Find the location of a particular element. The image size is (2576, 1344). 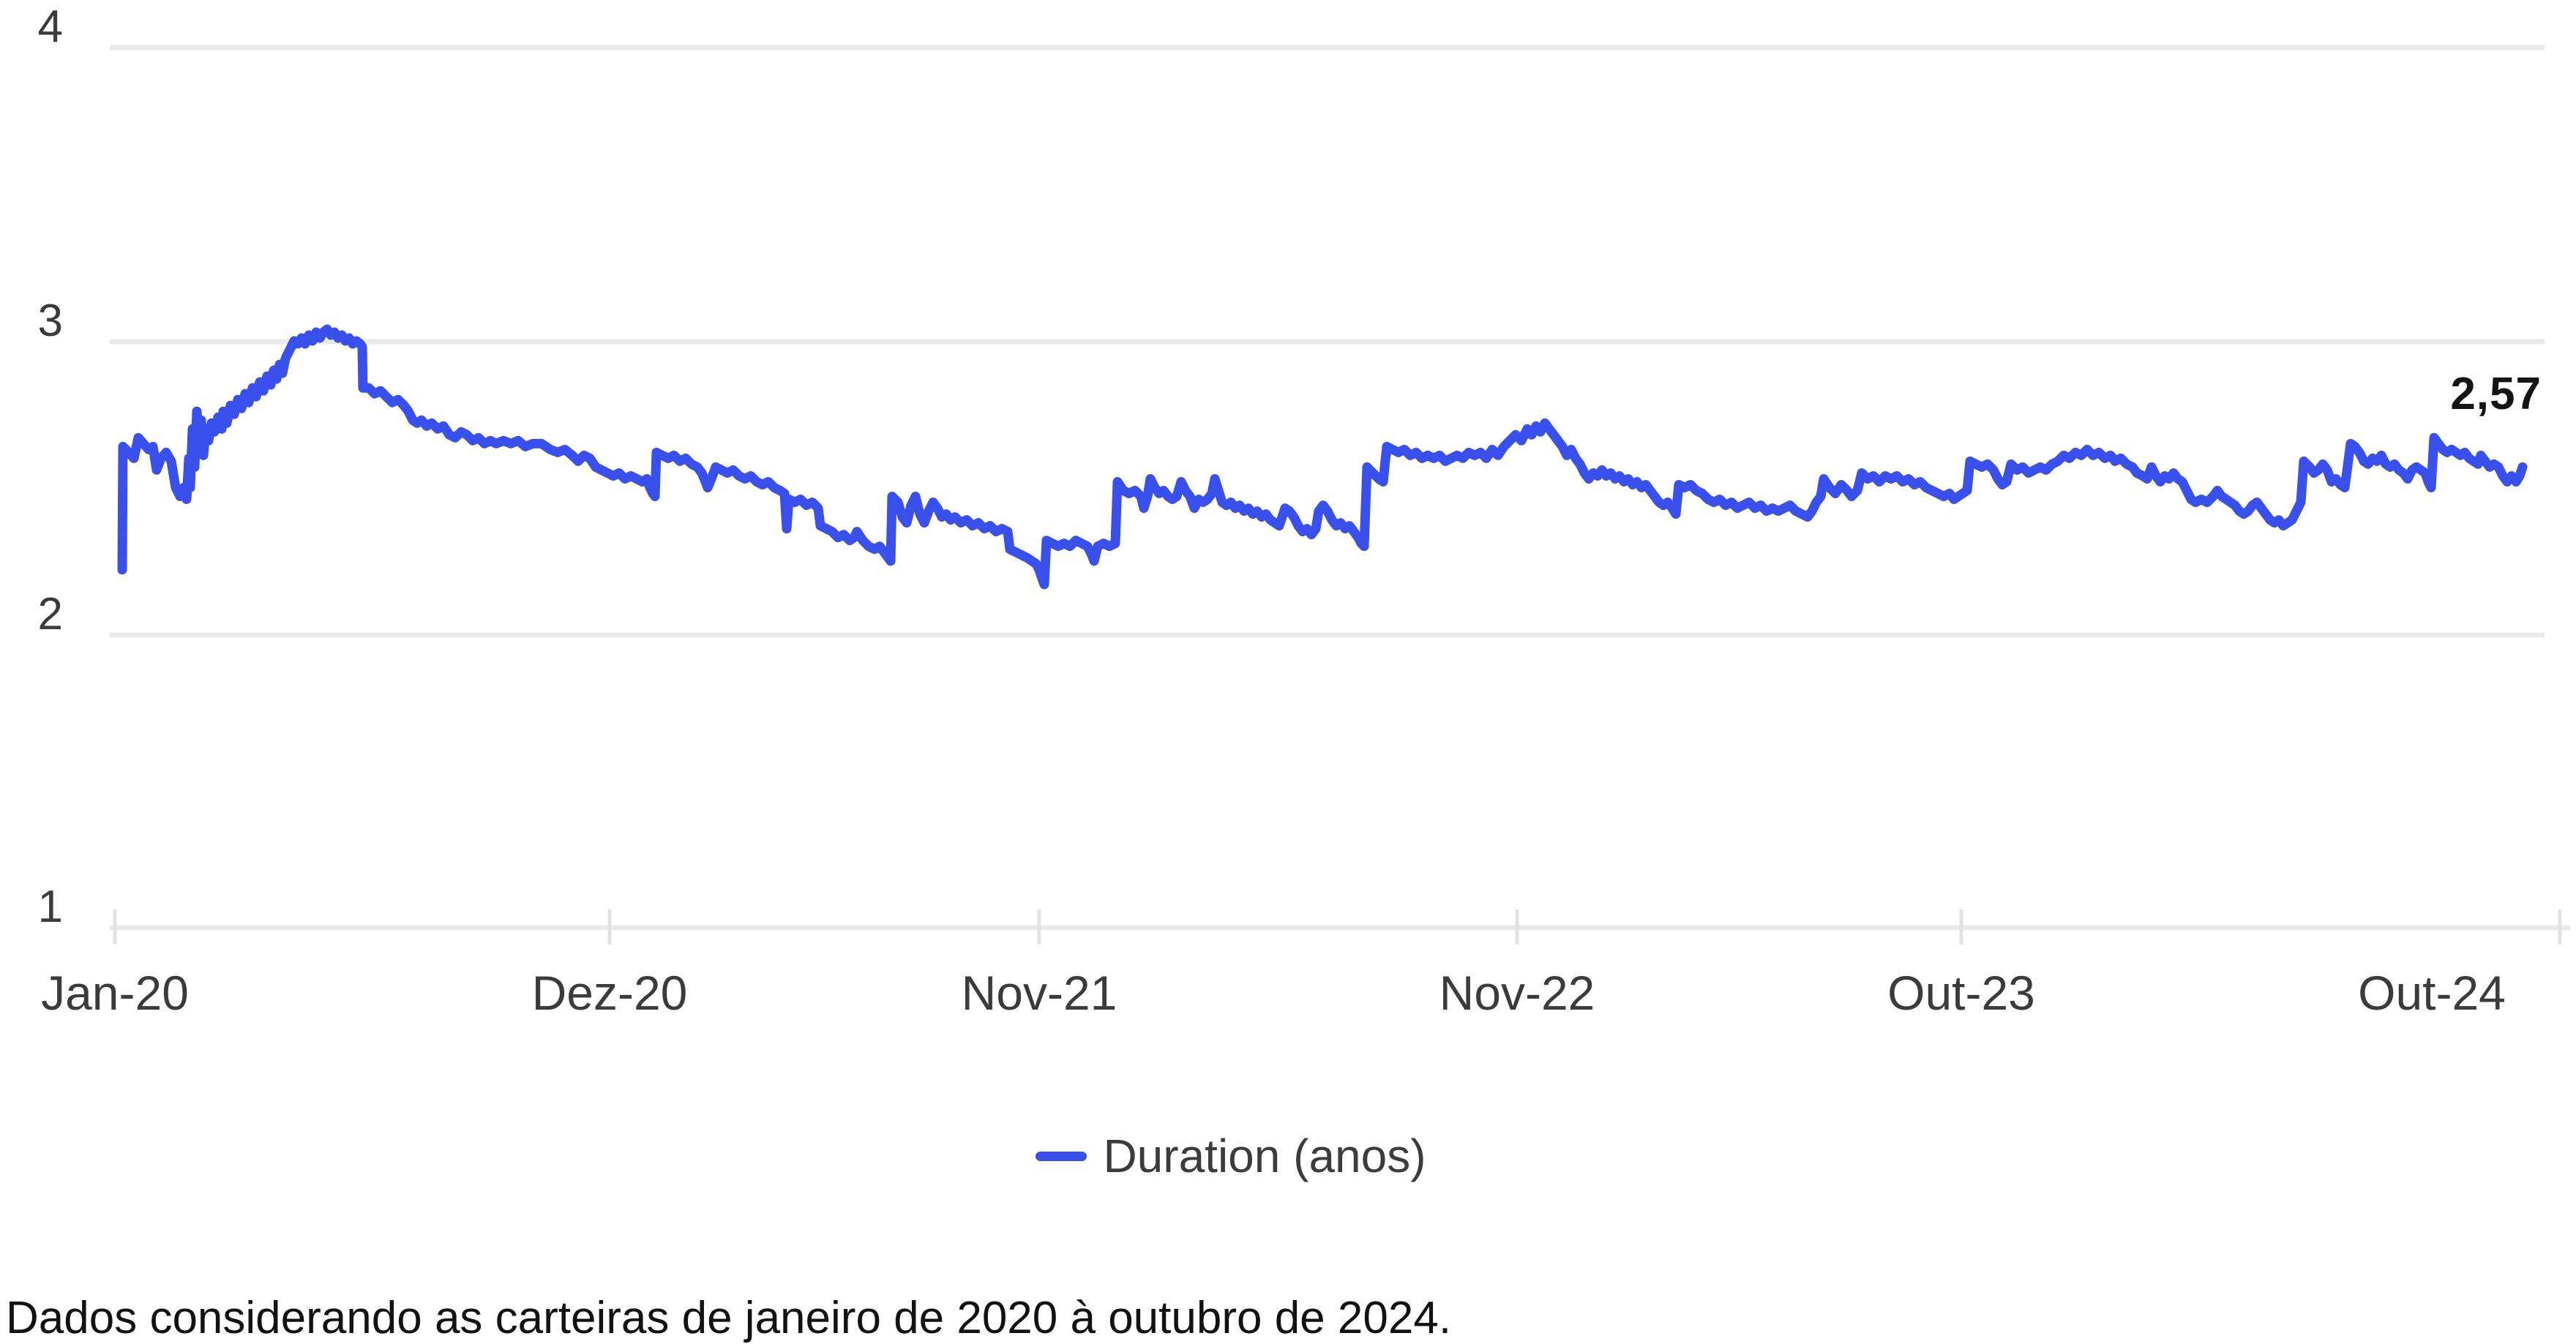

x-axis-tick-label: Nov-21 is located at coordinates (1039, 993).